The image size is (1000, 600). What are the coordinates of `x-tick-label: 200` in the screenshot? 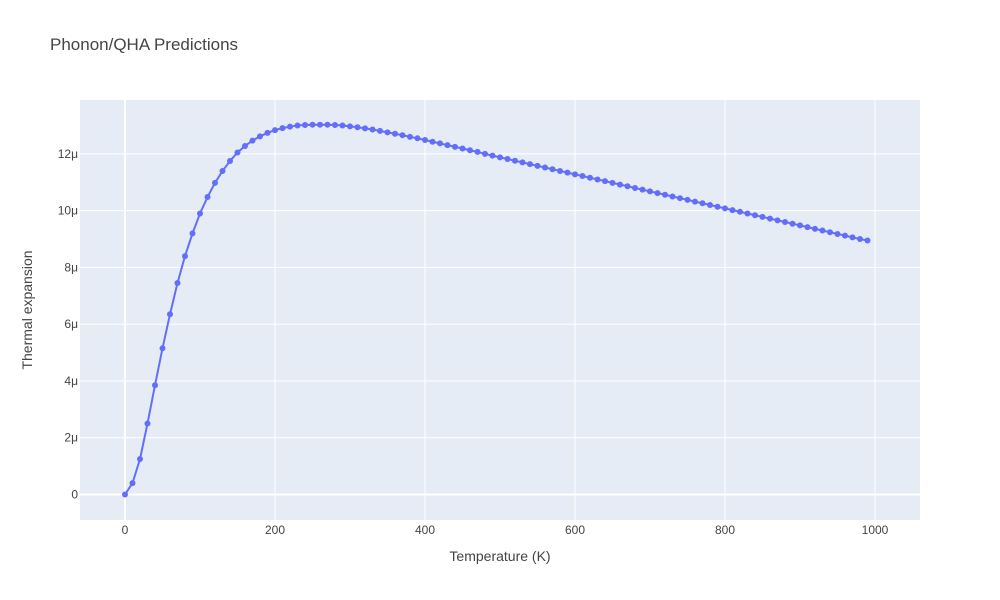 It's located at (275, 530).